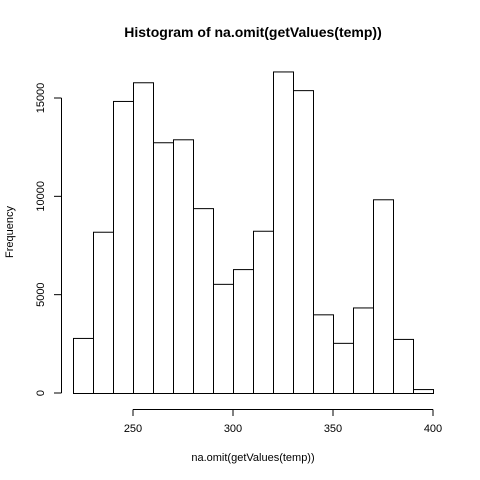  Describe the element at coordinates (252, 458) in the screenshot. I see `x-axis-label: na.omit(getValues(temp))` at that location.